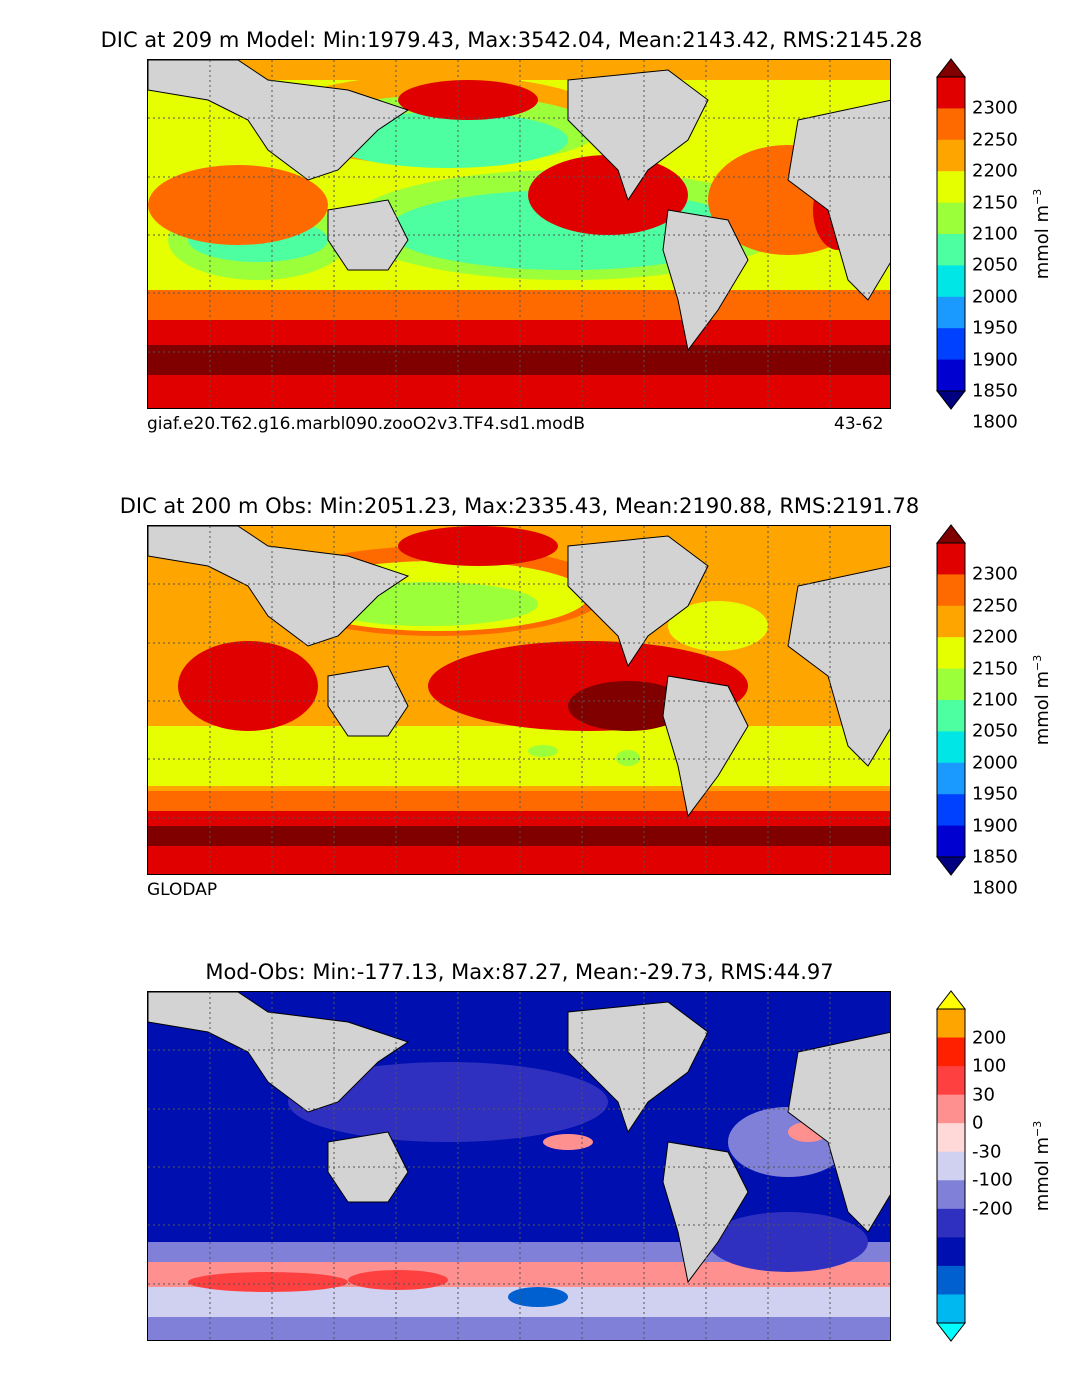  Describe the element at coordinates (995, 700) in the screenshot. I see `colorbar-tick-label: 2100` at that location.